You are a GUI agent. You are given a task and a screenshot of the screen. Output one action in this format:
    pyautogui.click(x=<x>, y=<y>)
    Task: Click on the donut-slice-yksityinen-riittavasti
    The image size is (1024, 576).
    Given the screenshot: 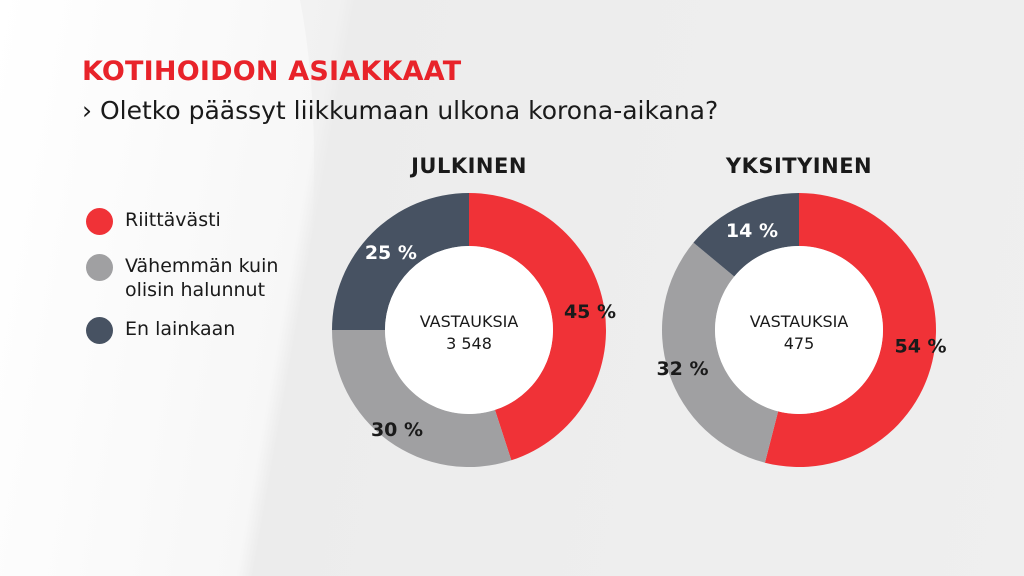 What is the action you would take?
    pyautogui.click(x=850, y=330)
    